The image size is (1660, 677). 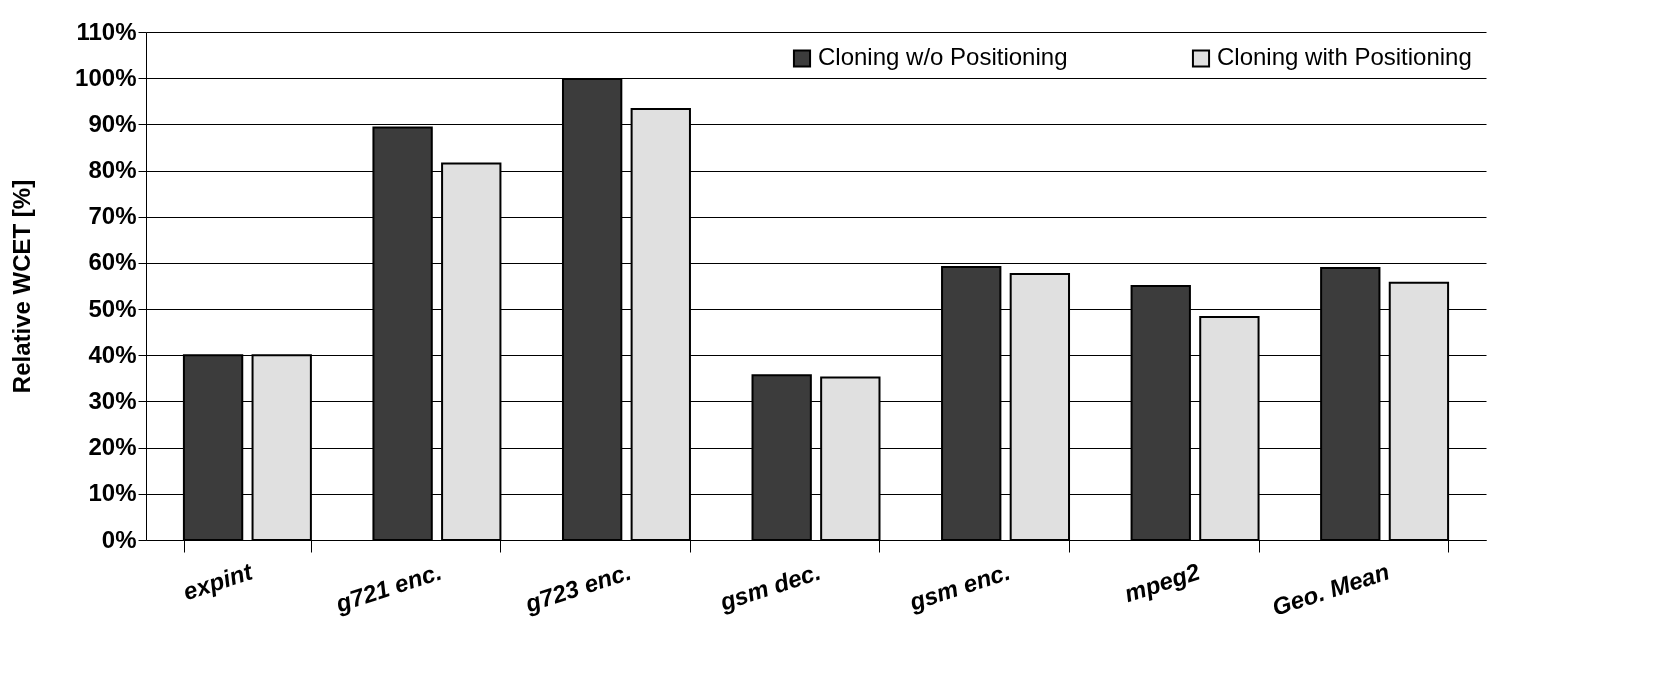 I want to click on y-tick-label: 110%, so click(x=106, y=31).